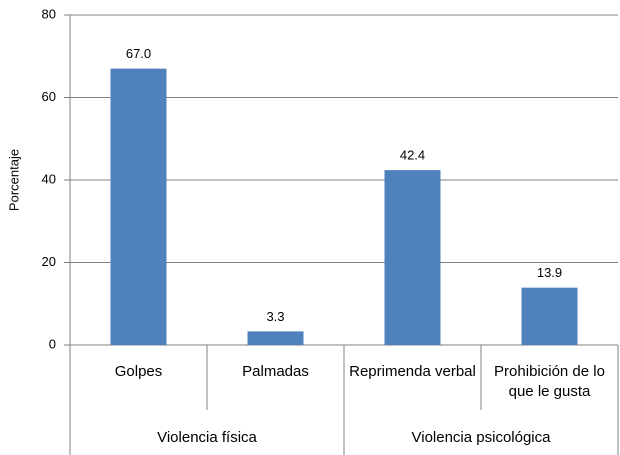  I want to click on y-tick-label: 0, so click(52, 343).